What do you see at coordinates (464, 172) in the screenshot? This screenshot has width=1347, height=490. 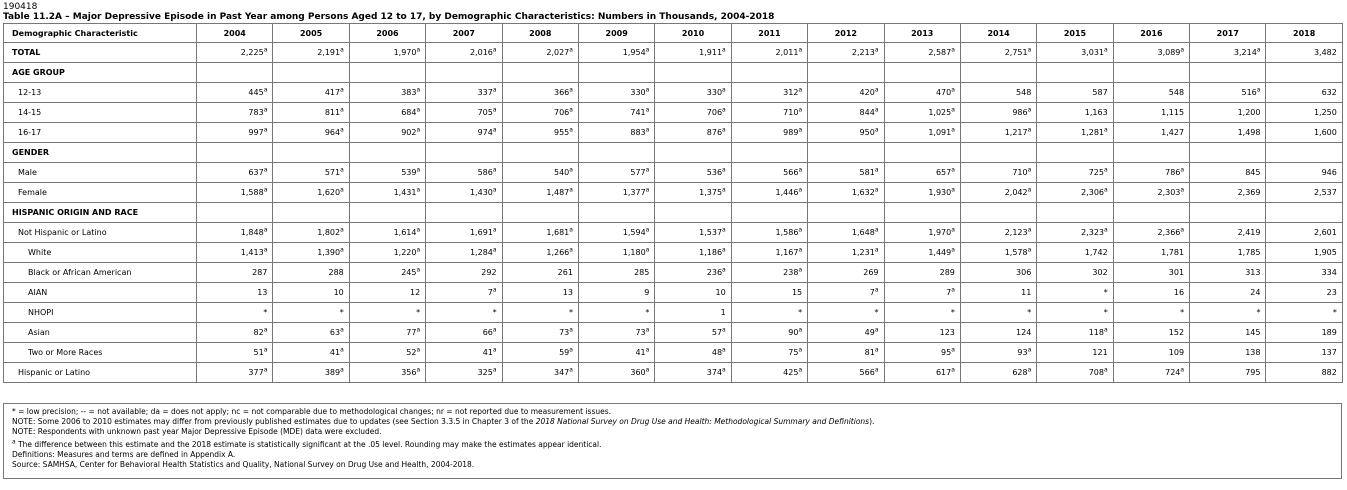 I see `value-cell: 586a` at bounding box center [464, 172].